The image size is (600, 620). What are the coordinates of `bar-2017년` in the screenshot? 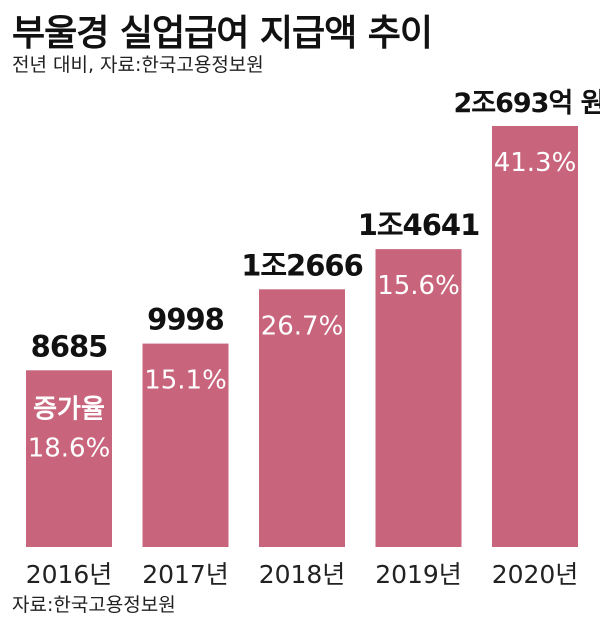 It's located at (185, 445).